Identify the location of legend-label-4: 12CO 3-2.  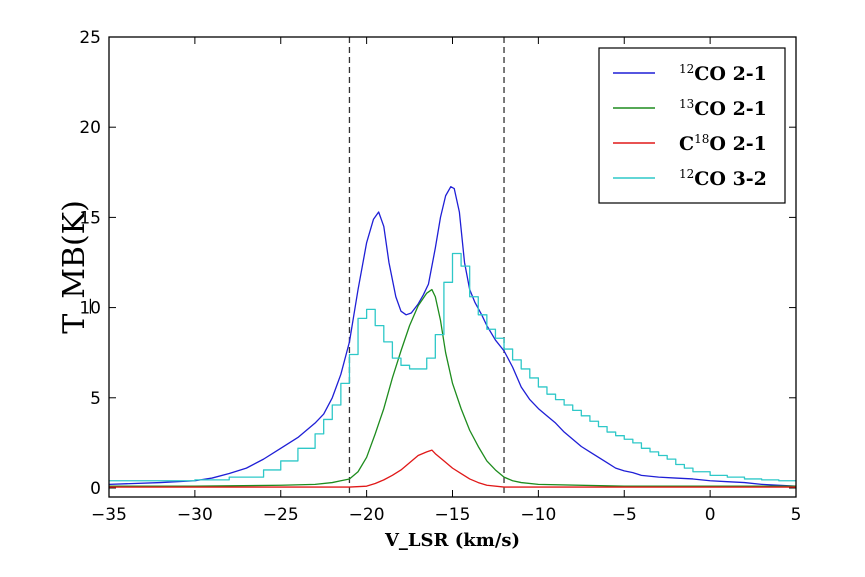
(723, 178).